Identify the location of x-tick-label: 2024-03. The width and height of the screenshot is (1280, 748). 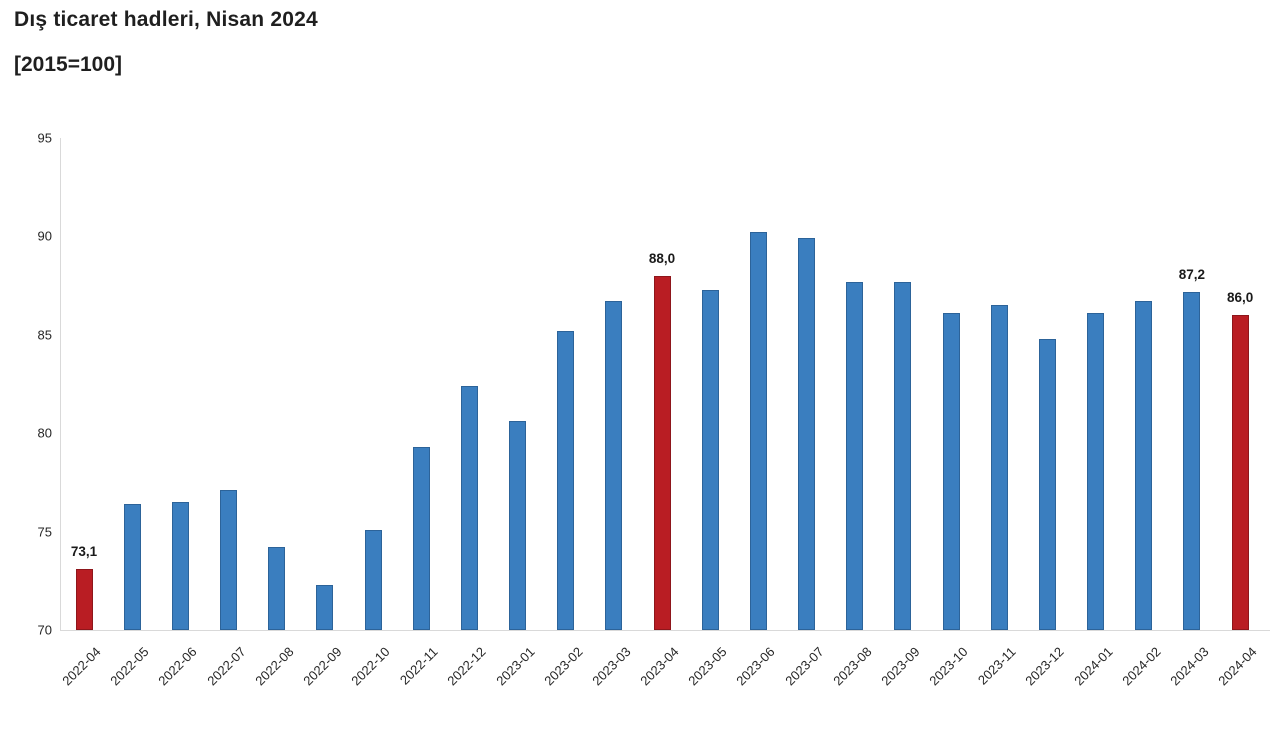
(1189, 666).